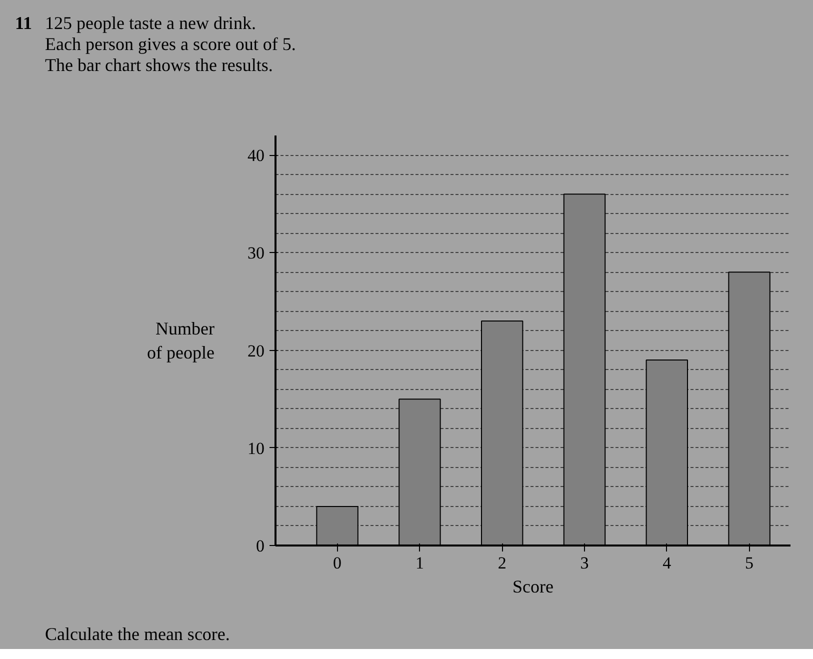 This screenshot has height=659, width=813. Describe the element at coordinates (181, 340) in the screenshot. I see `y-axis-title: Number of people` at that location.